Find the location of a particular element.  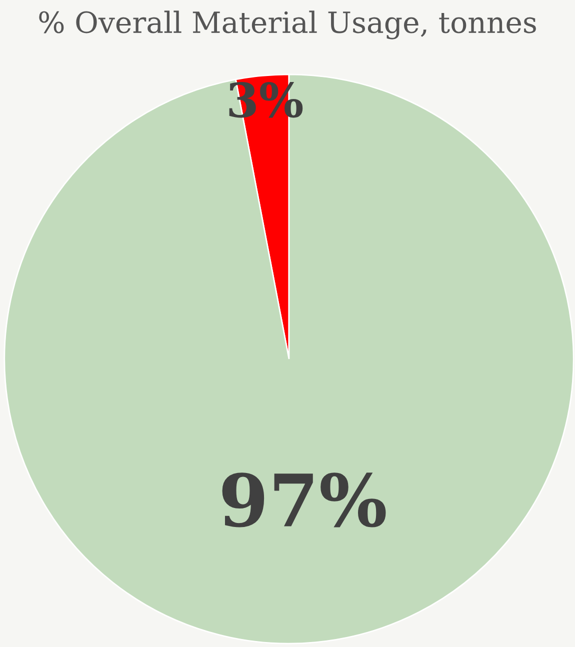

data-label: 97% is located at coordinates (304, 500).